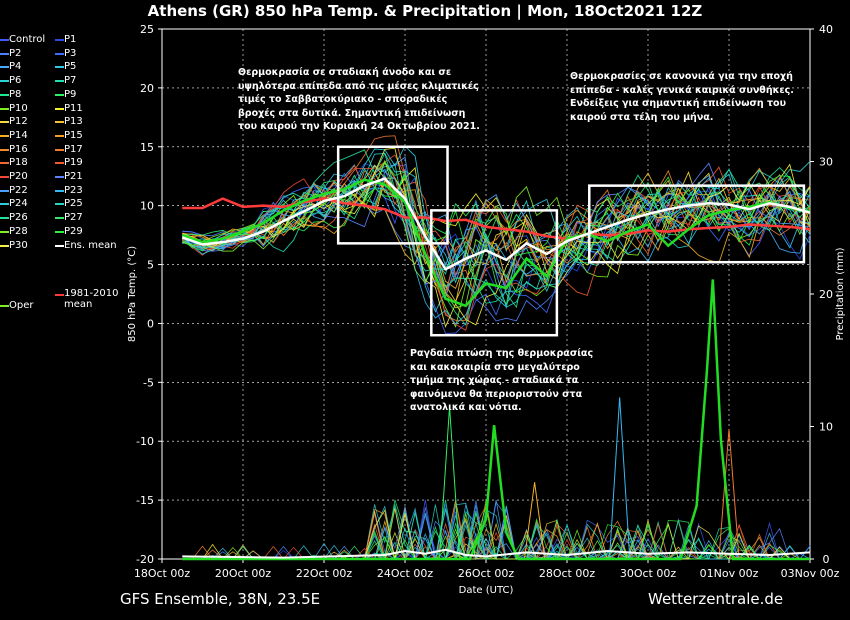 Image resolution: width=850 pixels, height=620 pixels. Describe the element at coordinates (147, 206) in the screenshot. I see `y-tick-label: 10` at that location.